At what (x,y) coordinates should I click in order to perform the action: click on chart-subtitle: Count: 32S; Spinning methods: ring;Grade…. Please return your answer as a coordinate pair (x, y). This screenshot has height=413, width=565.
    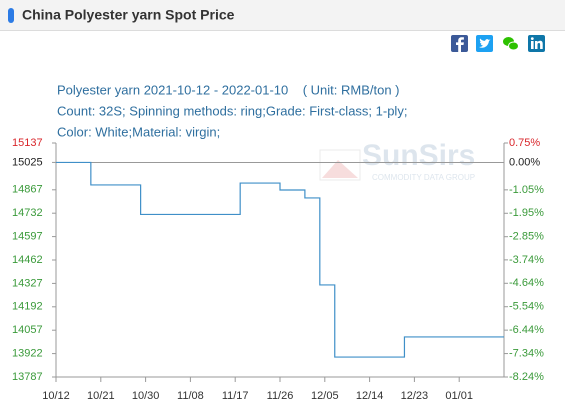
    Looking at the image, I should click on (232, 110).